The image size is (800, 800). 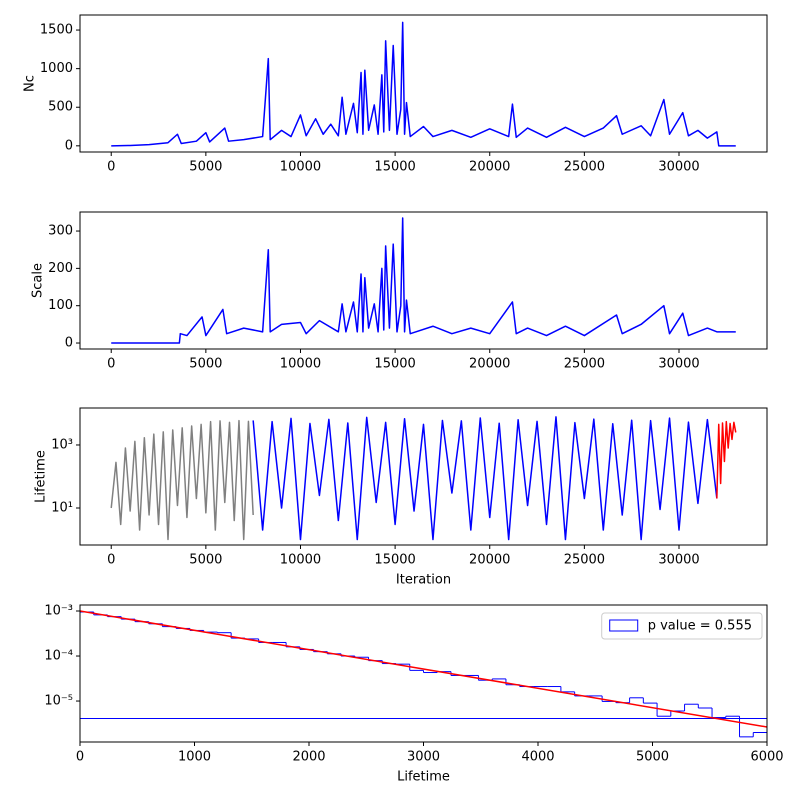 I want to click on y-tick-label: 500, so click(x=60, y=107).